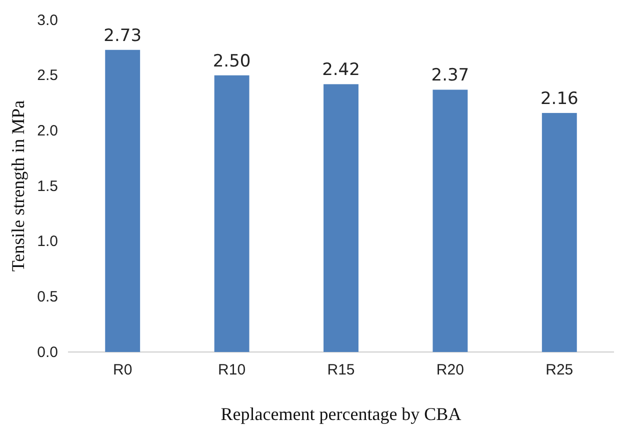  I want to click on y-axis-title: Tensile strength in MPa, so click(18, 186).